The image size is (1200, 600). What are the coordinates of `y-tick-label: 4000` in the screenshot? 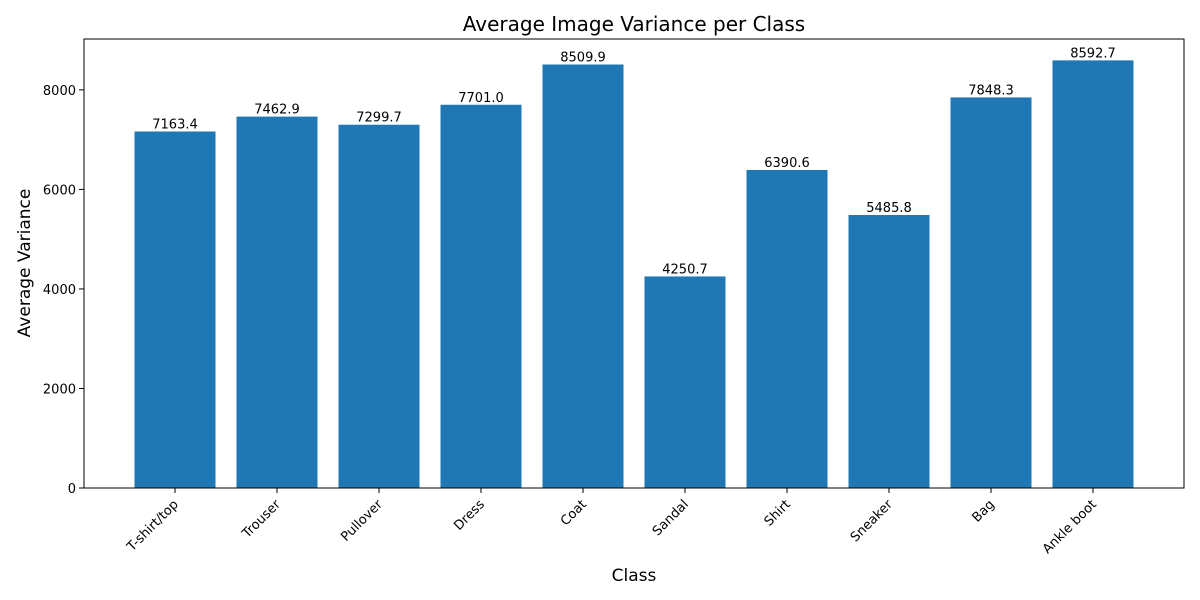 It's located at (59, 290).